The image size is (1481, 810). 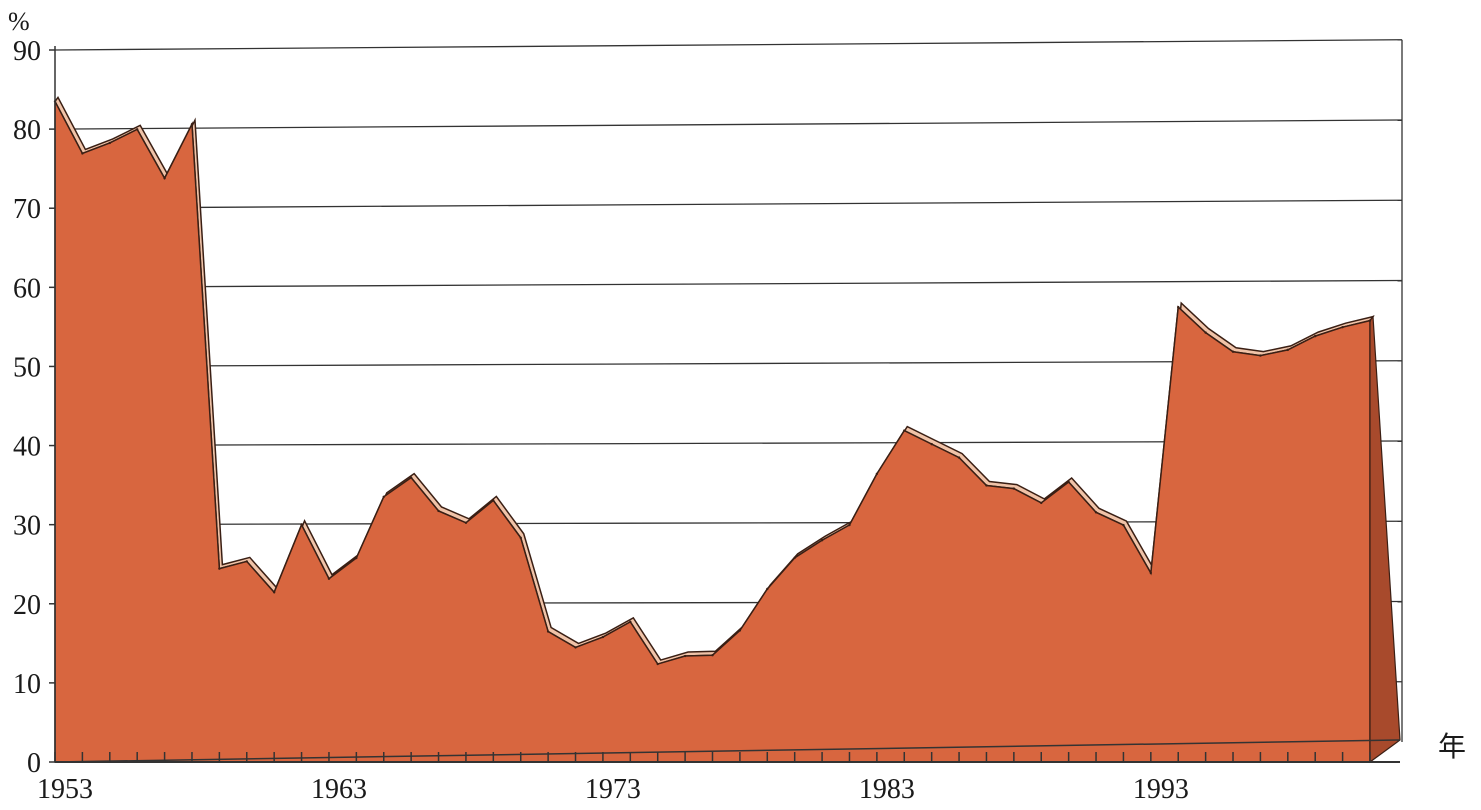 I want to click on data-point-1977, so click(x=712, y=655).